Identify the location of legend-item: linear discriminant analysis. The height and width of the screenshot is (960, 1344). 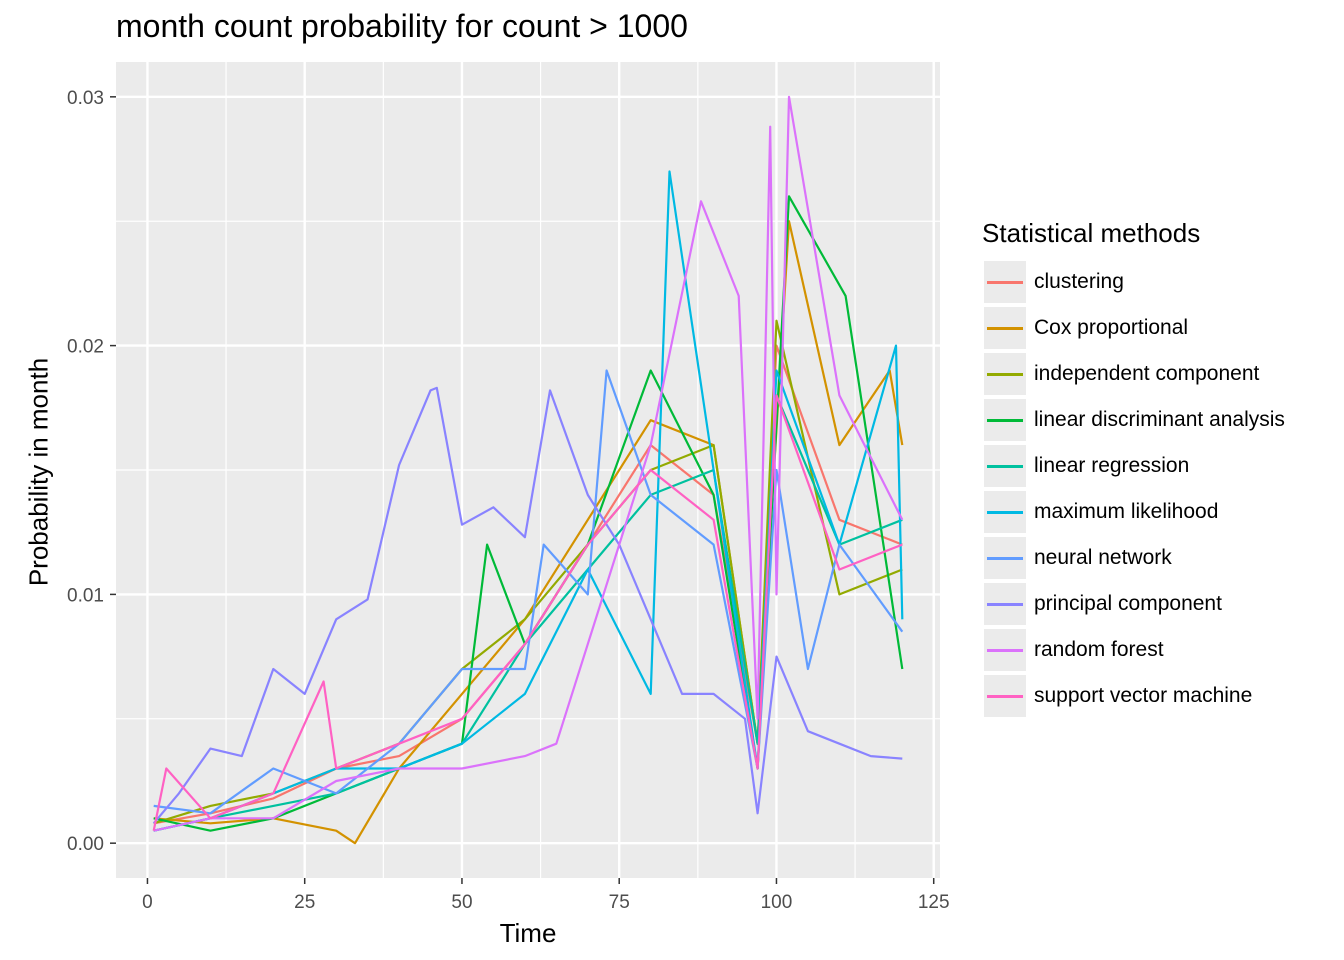
(1133, 420).